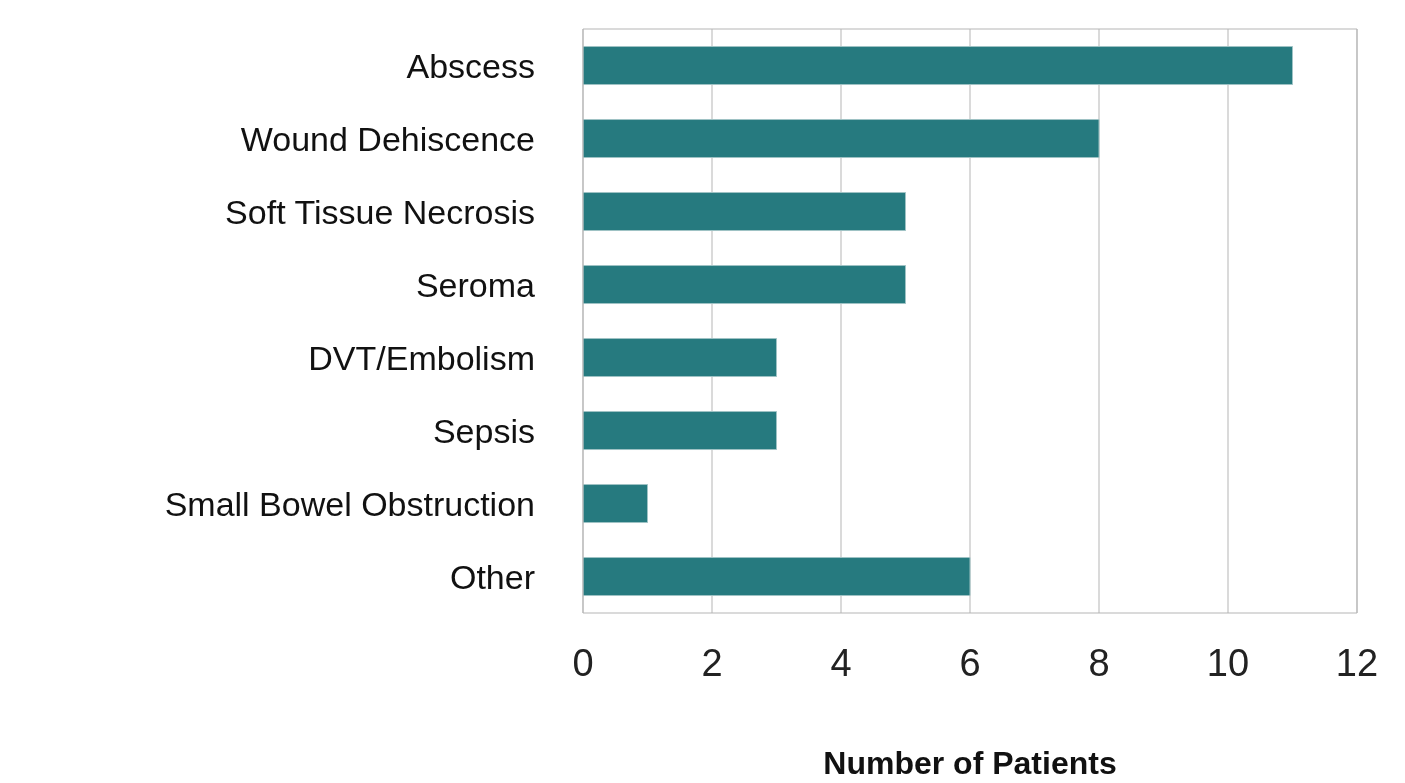 The height and width of the screenshot is (783, 1405). Describe the element at coordinates (387, 138) in the screenshot. I see `y-tick-label: Wound Dehiscence` at that location.